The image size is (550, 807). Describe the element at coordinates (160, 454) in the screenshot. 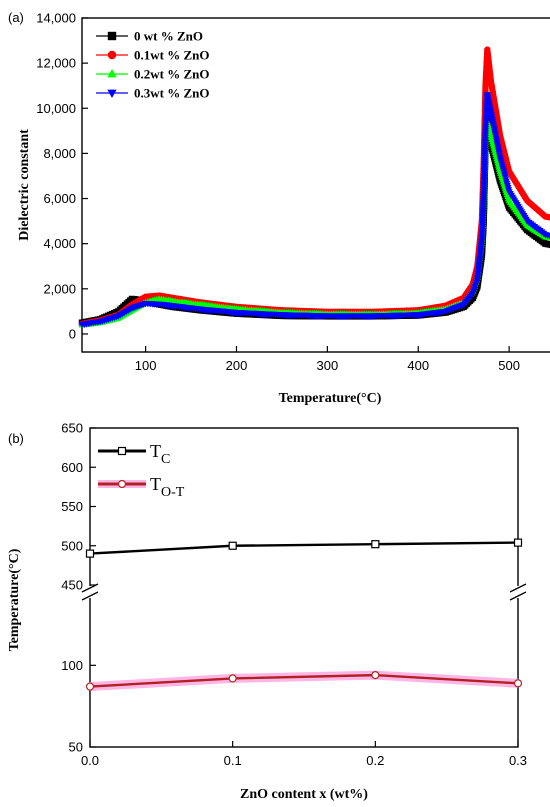

I see `legend-label: TC` at that location.